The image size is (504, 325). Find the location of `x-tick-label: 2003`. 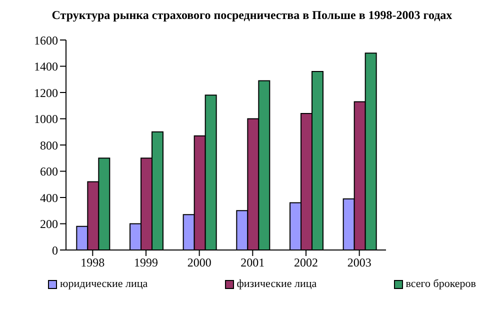

x-tick-label: 2003 is located at coordinates (359, 263).